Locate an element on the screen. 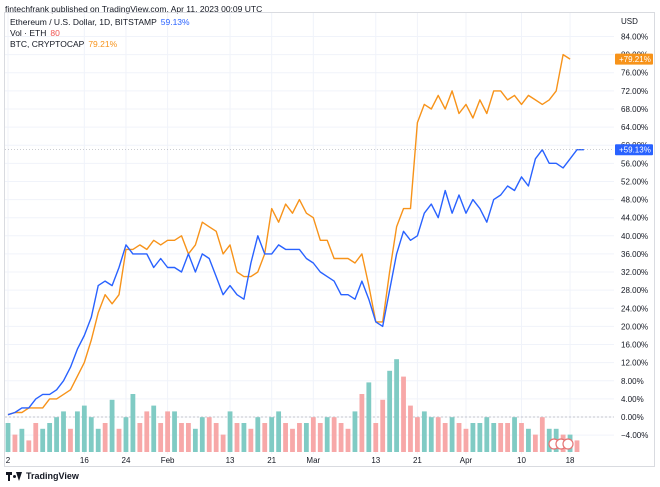  legend-vol-value: 80 is located at coordinates (55, 33).